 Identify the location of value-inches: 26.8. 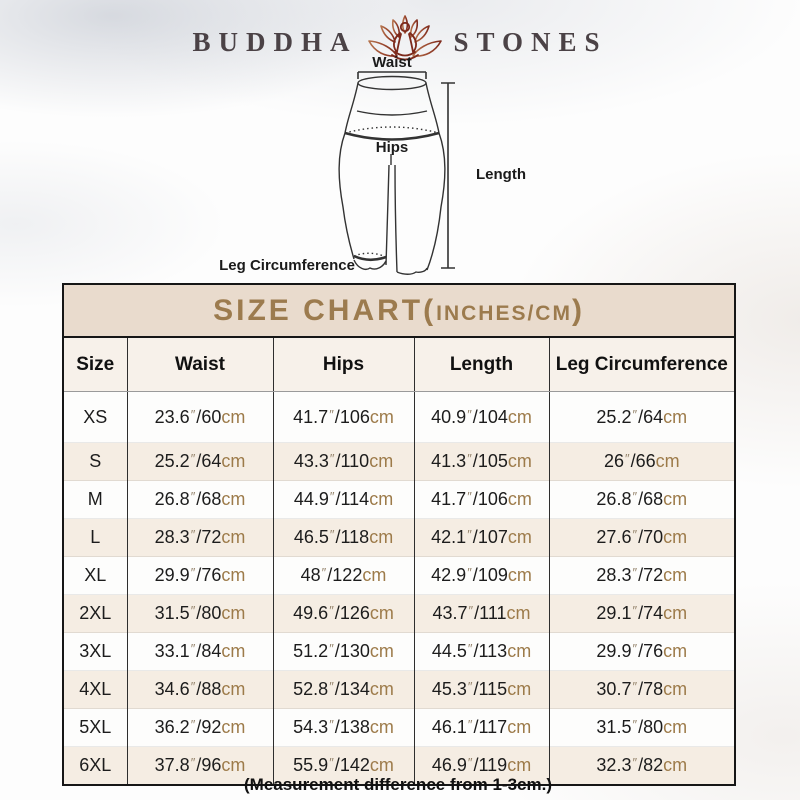
(614, 499).